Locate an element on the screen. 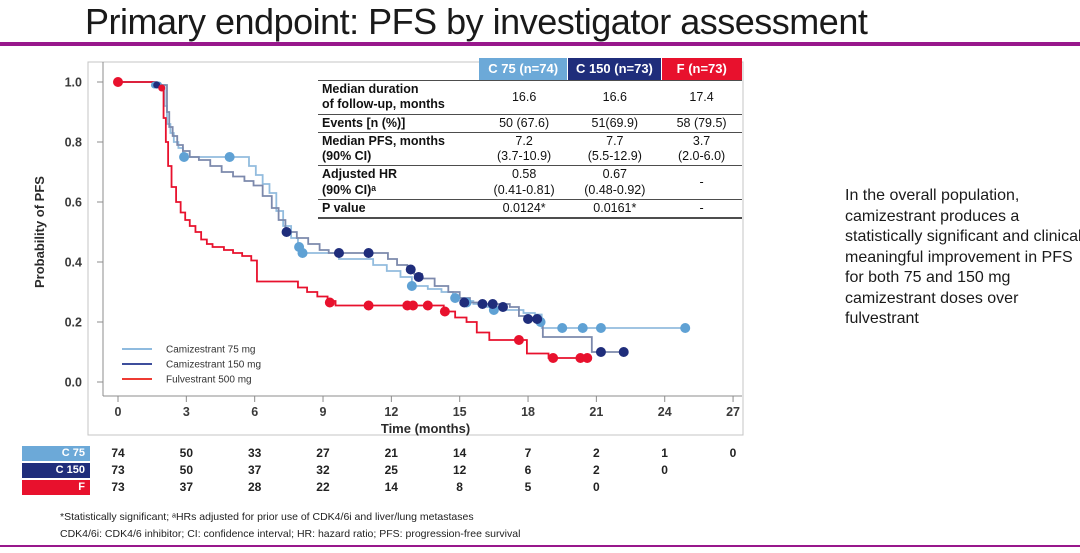 This screenshot has height=553, width=1080. y-tick-label: 0.2 is located at coordinates (73, 323).